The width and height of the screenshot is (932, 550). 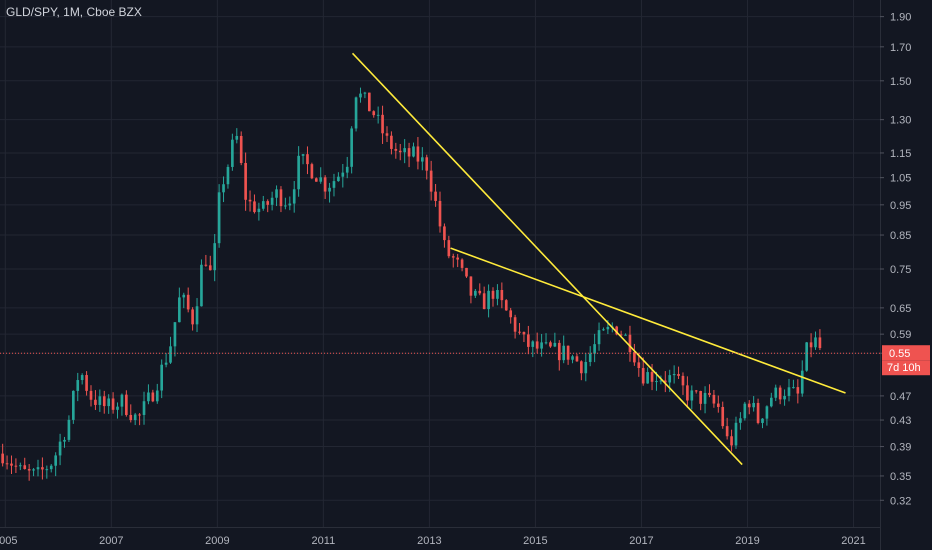 What do you see at coordinates (900, 18) in the screenshot?
I see `y-tick-label: 1.90` at bounding box center [900, 18].